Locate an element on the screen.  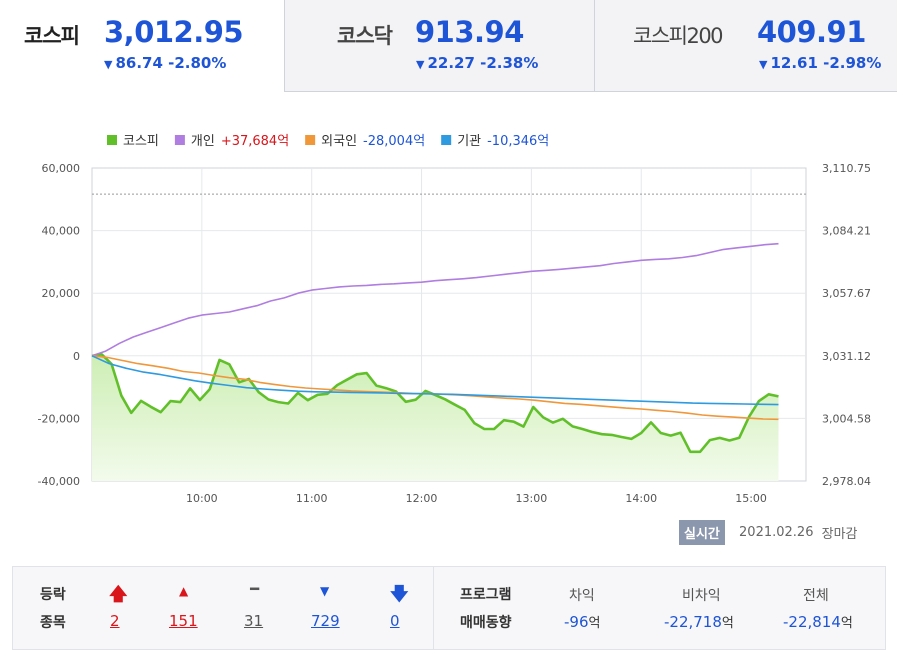
tab-kospi-value: 3,012.95 is located at coordinates (174, 32).